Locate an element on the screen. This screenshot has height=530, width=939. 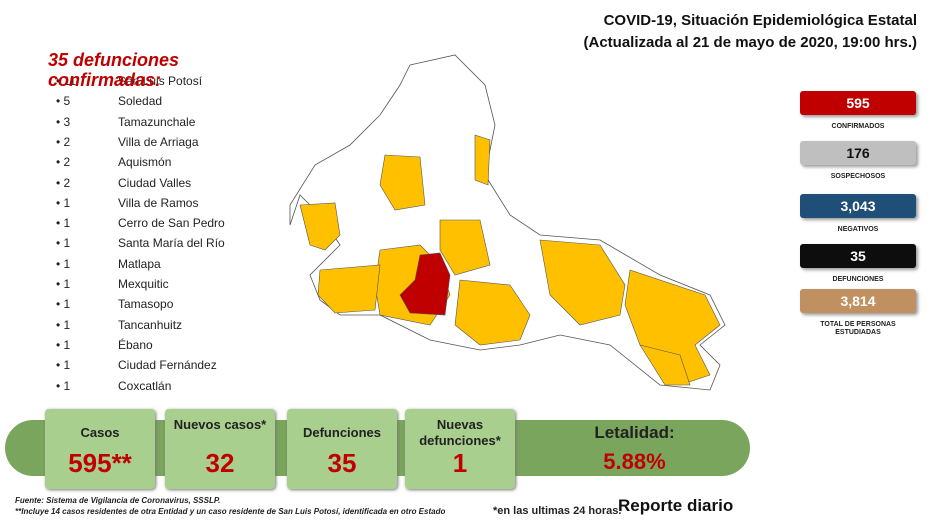
summary-tab: Casos 595** is located at coordinates (100, 449).